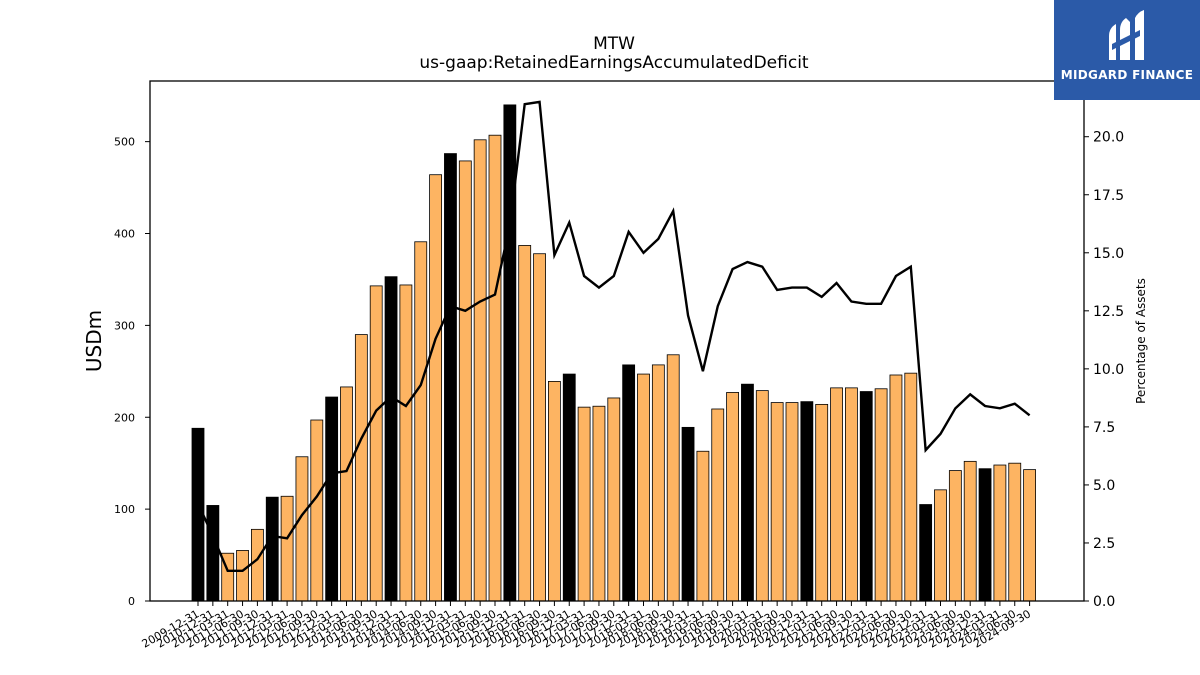  I want to click on right-tick-label: 20.0, so click(1108, 138).